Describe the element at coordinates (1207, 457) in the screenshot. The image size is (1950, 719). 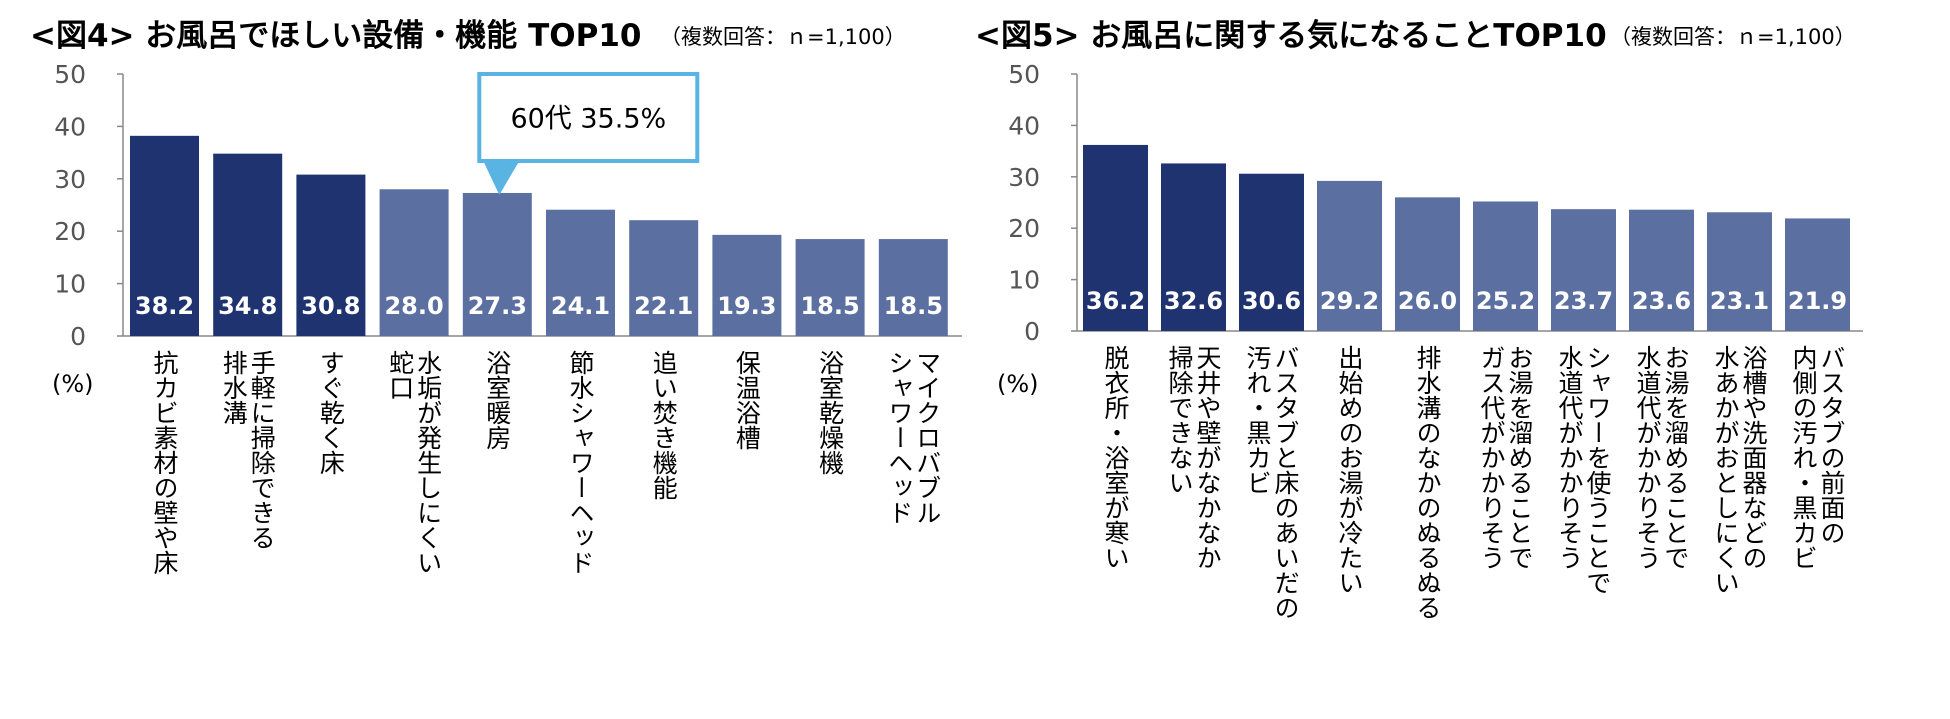
I see `category-label: 天井や壁がなかなか` at that location.